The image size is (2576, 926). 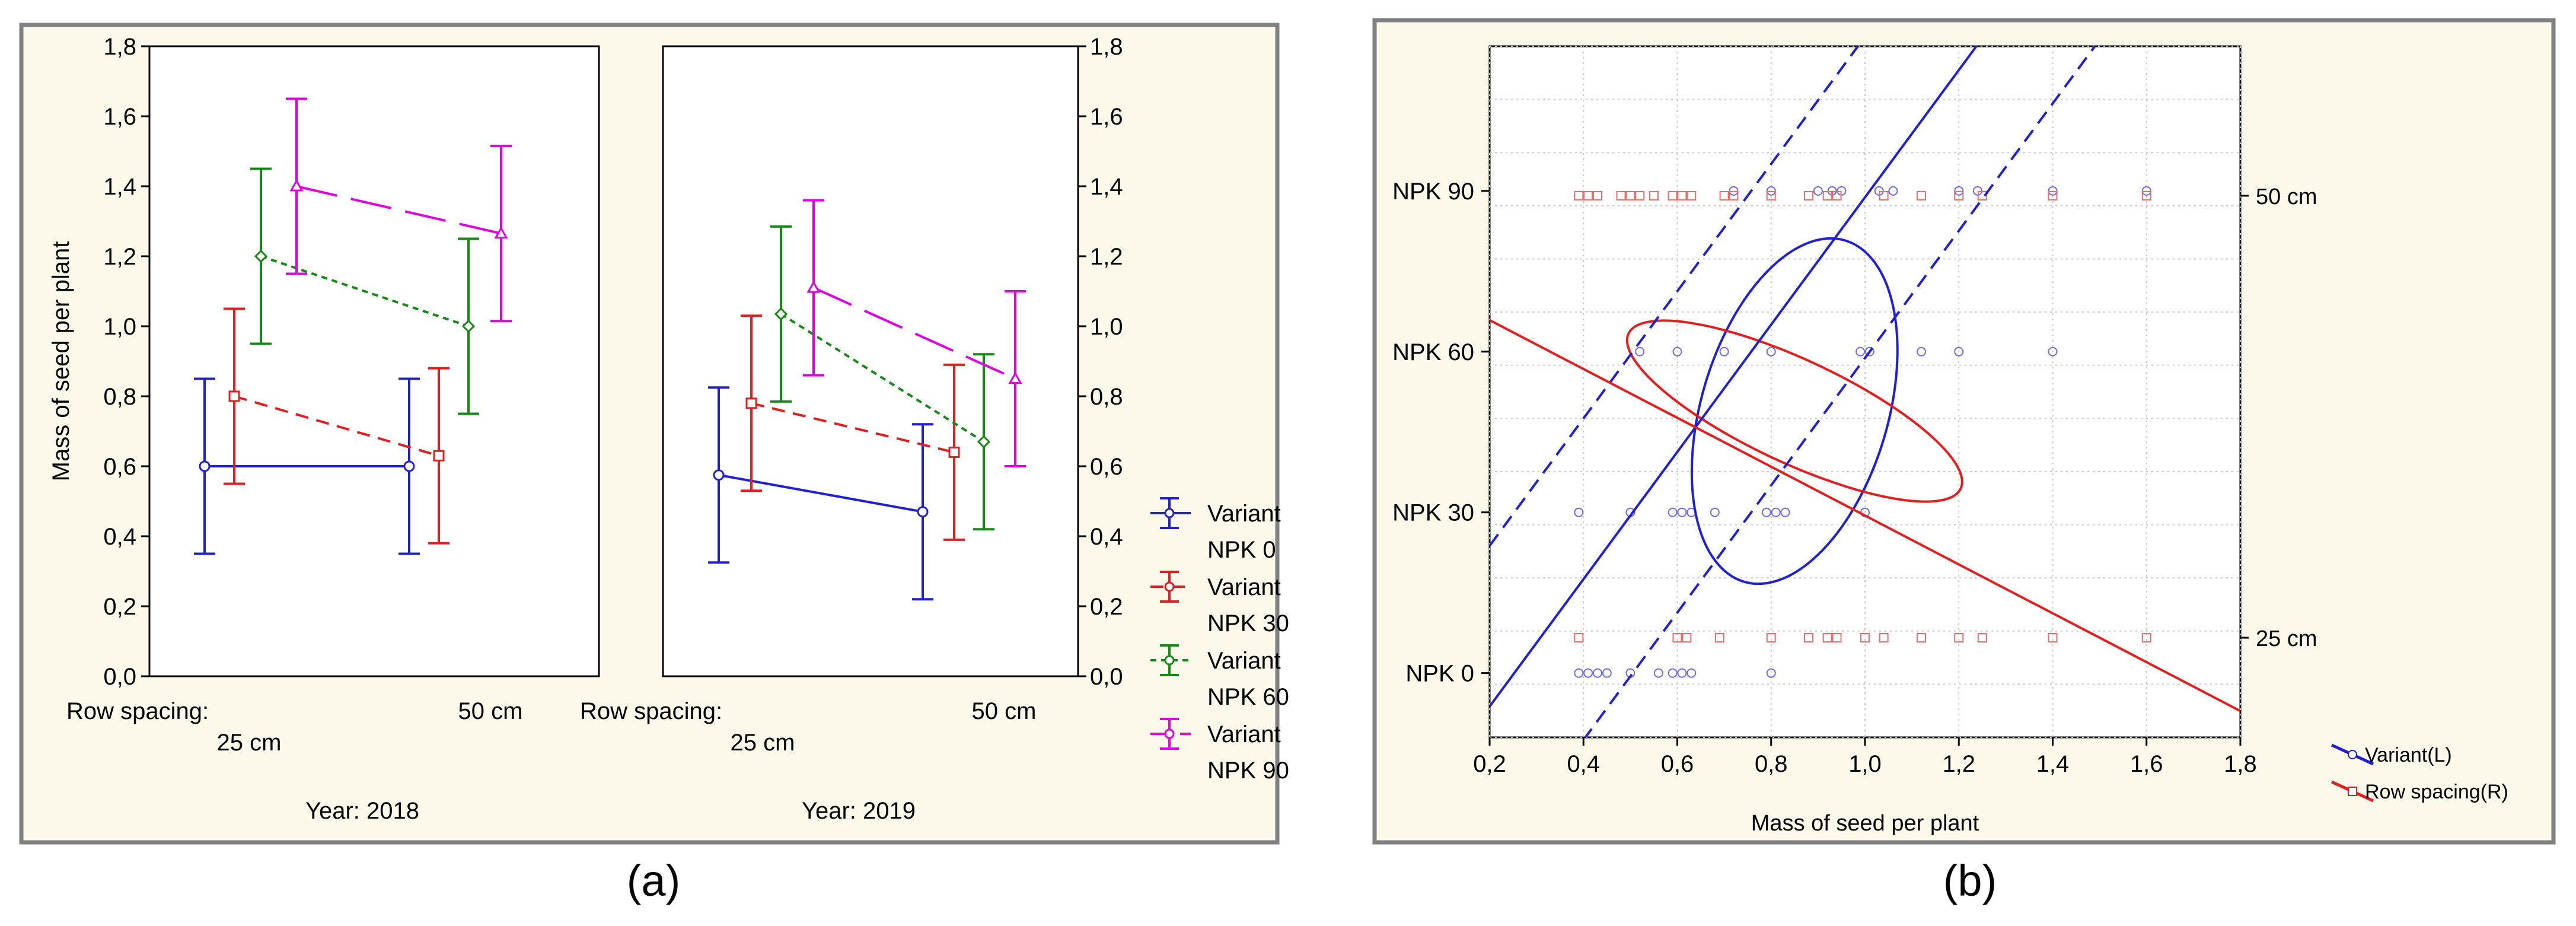 What do you see at coordinates (1970, 880) in the screenshot?
I see `caption-b: (b)` at bounding box center [1970, 880].